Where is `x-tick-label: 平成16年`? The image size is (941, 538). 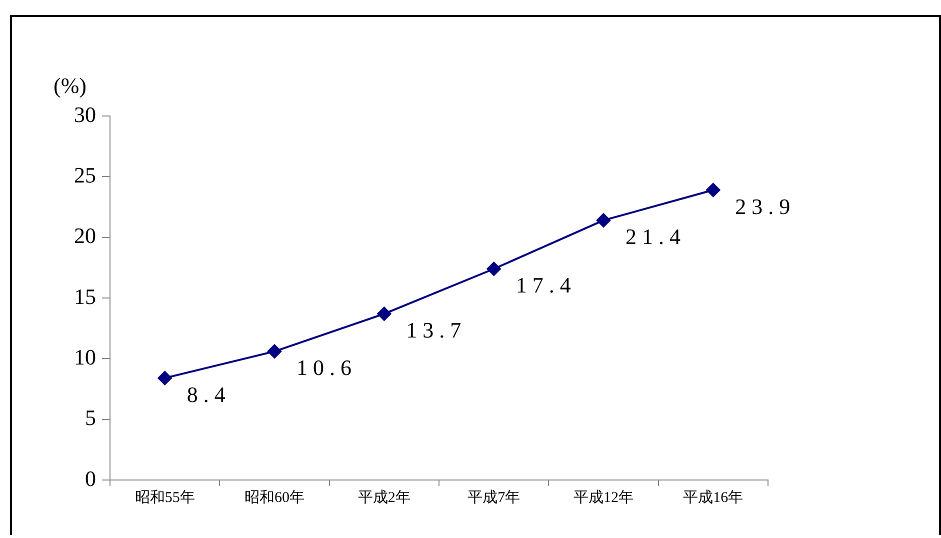
x-tick-label: 平成16年 is located at coordinates (713, 497).